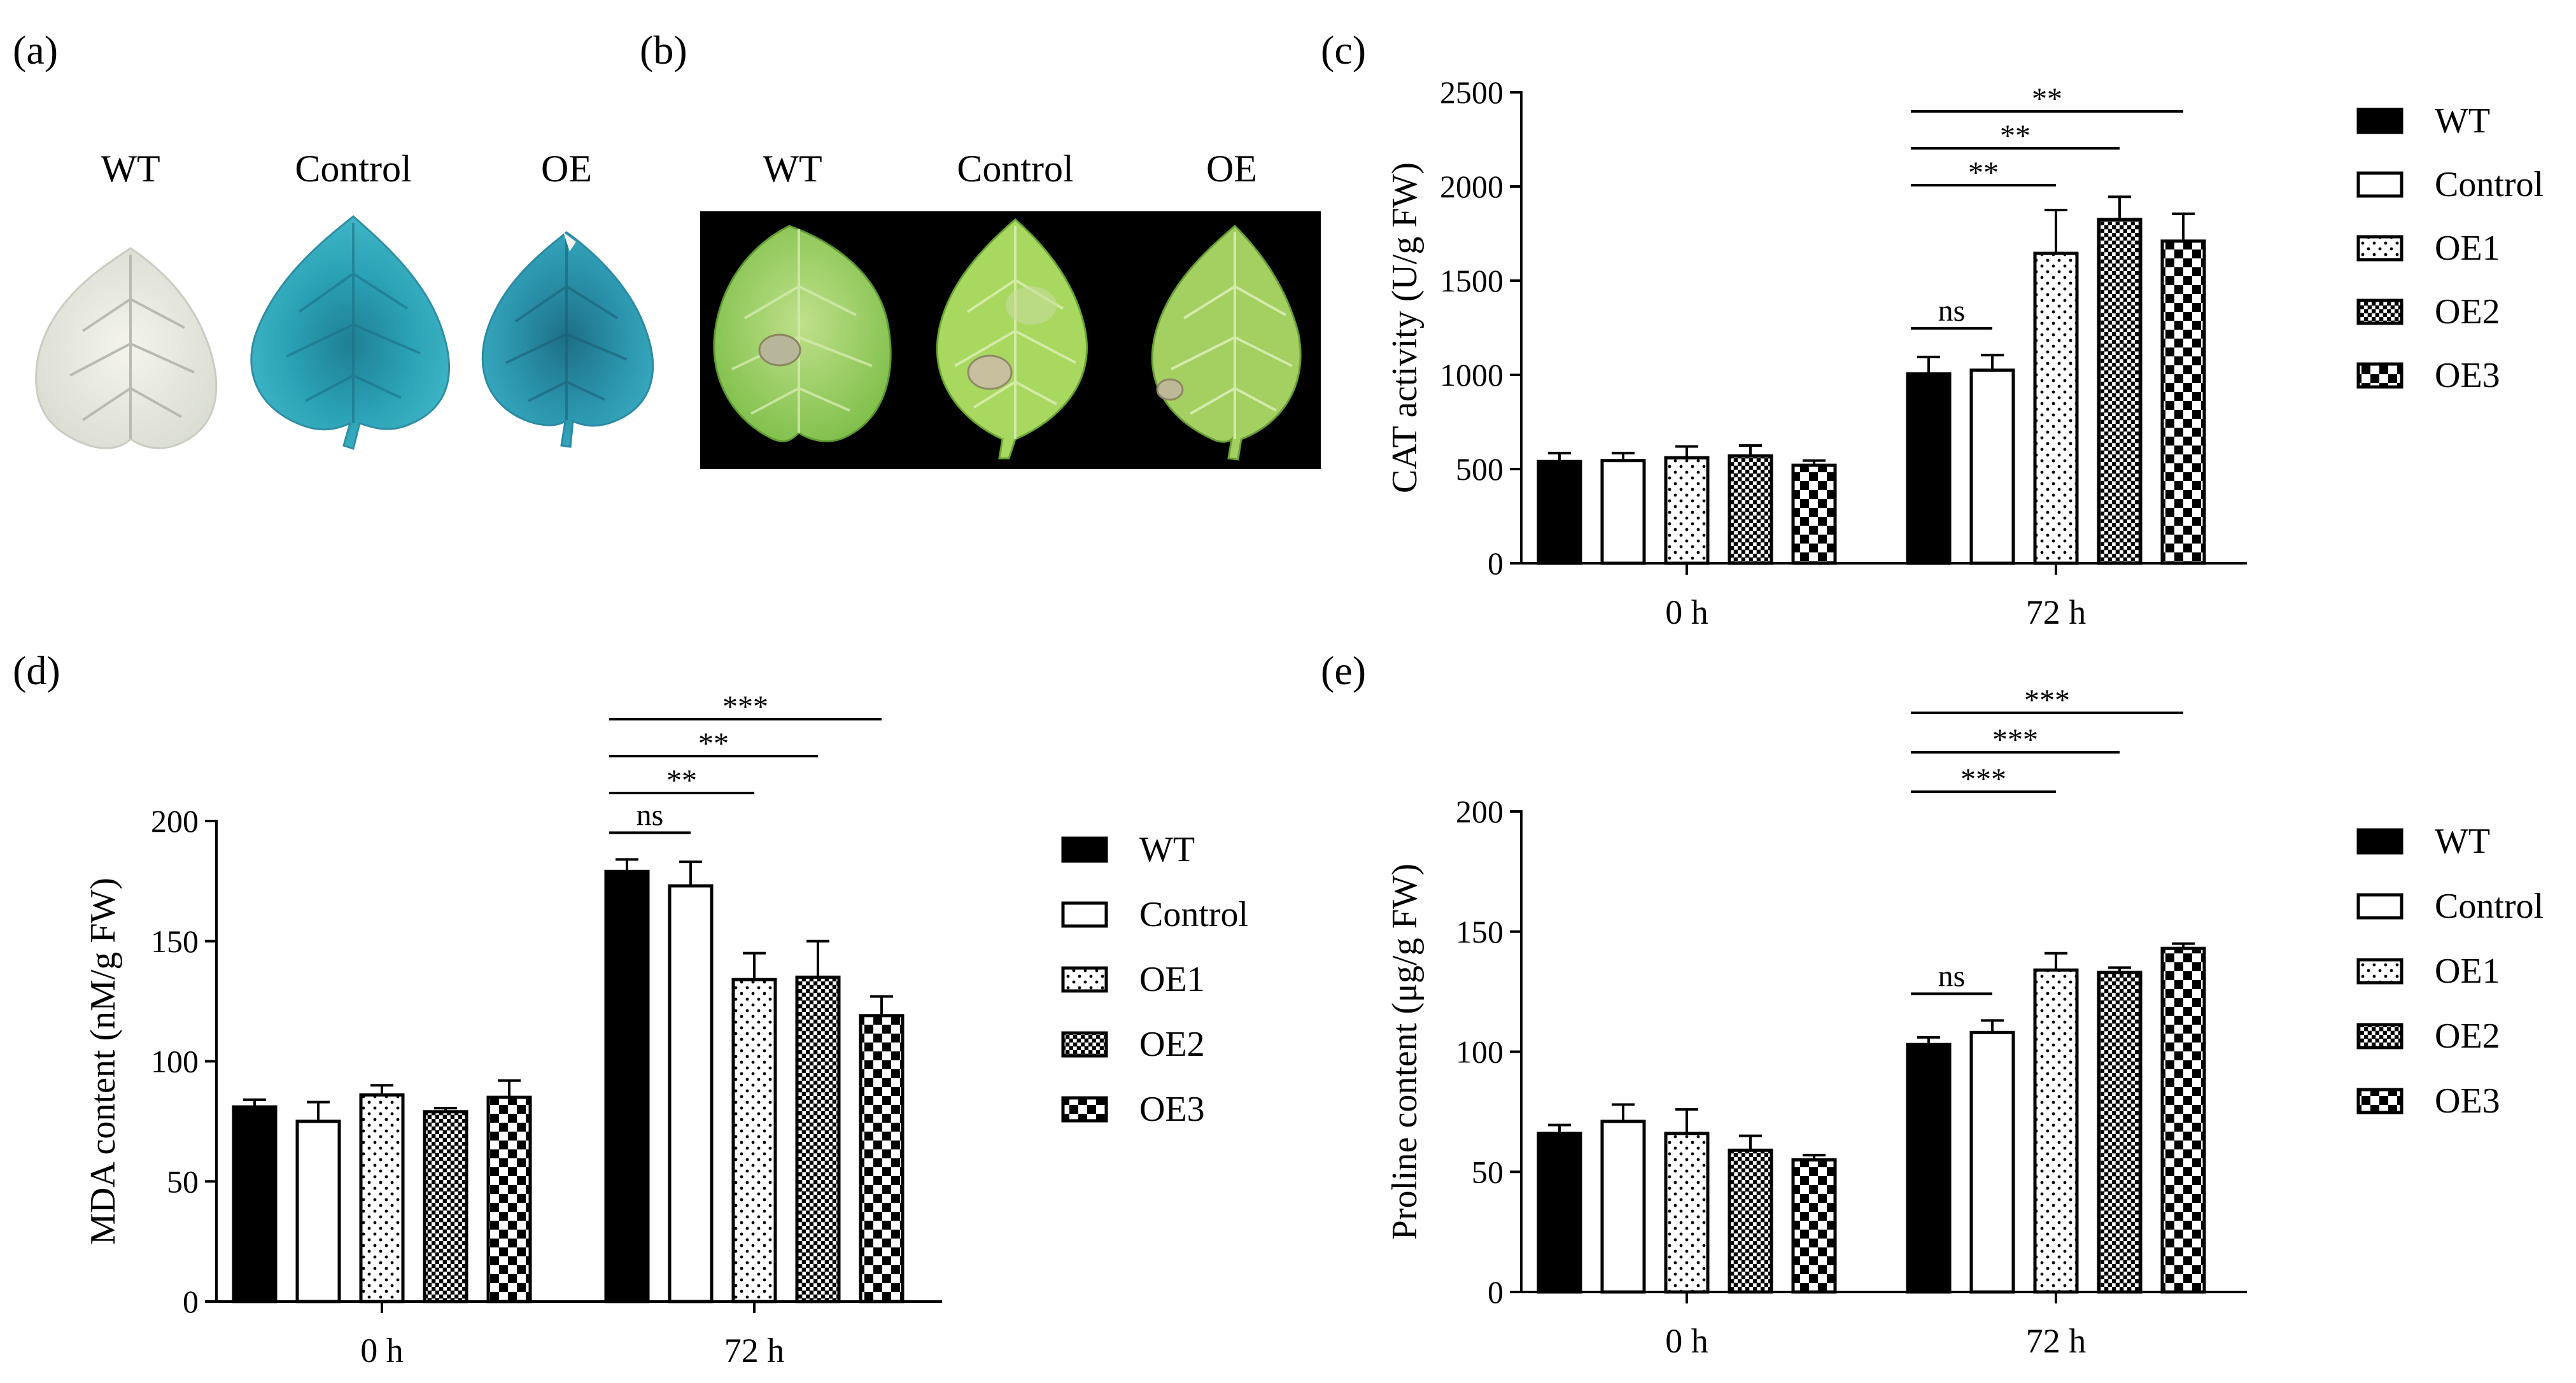 The image size is (2576, 1383). I want to click on y-tick-label: 1500, so click(1471, 280).